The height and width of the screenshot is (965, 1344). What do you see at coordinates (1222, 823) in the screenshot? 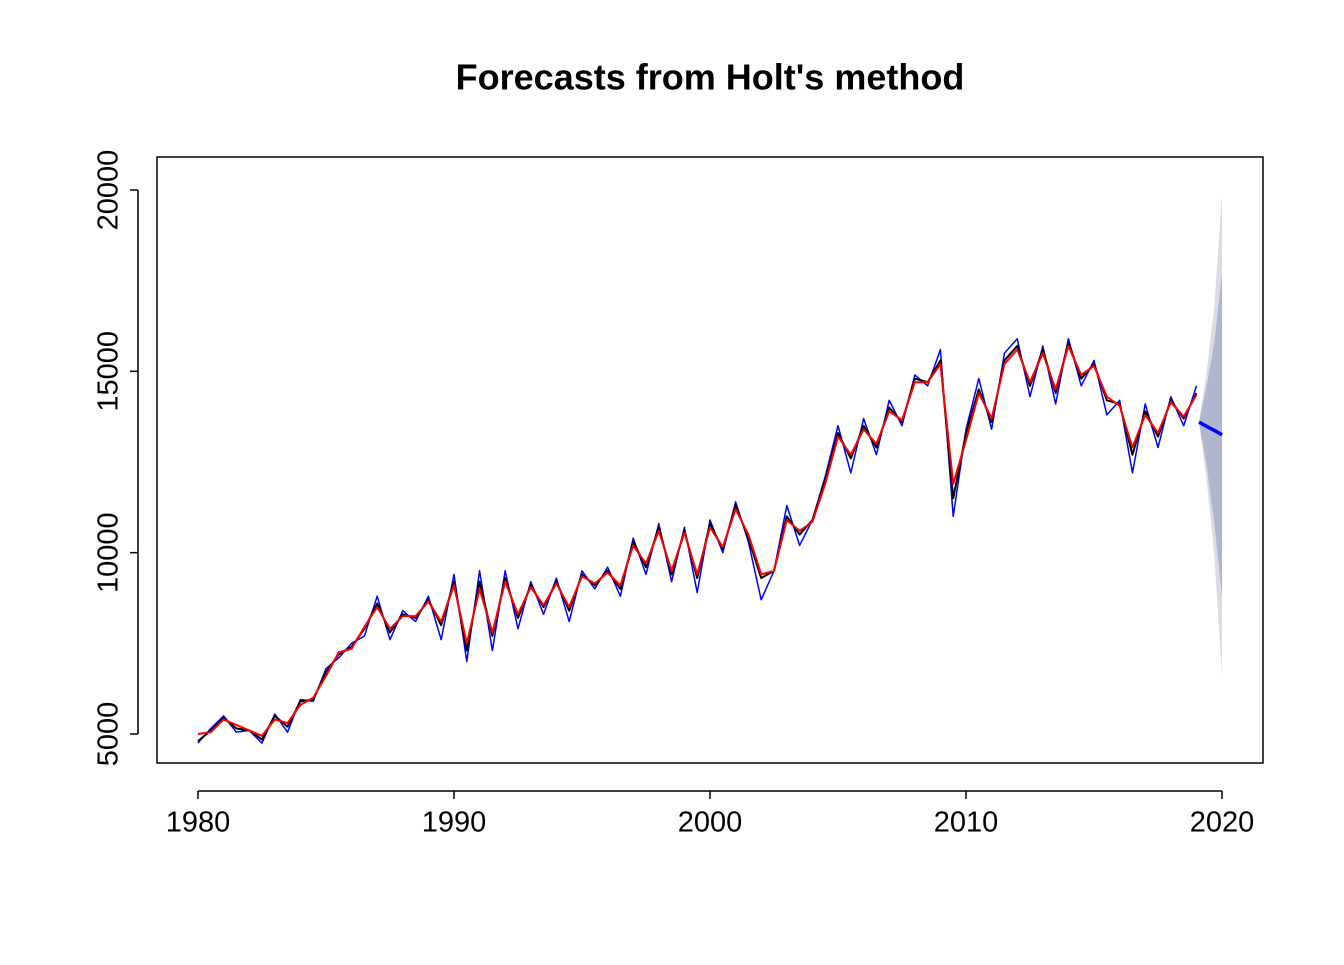
I see `x-tick-label: 2020` at bounding box center [1222, 823].